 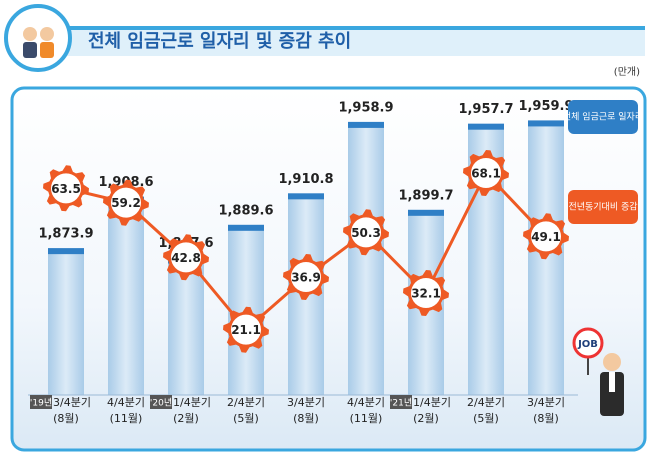 I want to click on legend-label: 전년동기대비 증감, so click(x=602, y=207).